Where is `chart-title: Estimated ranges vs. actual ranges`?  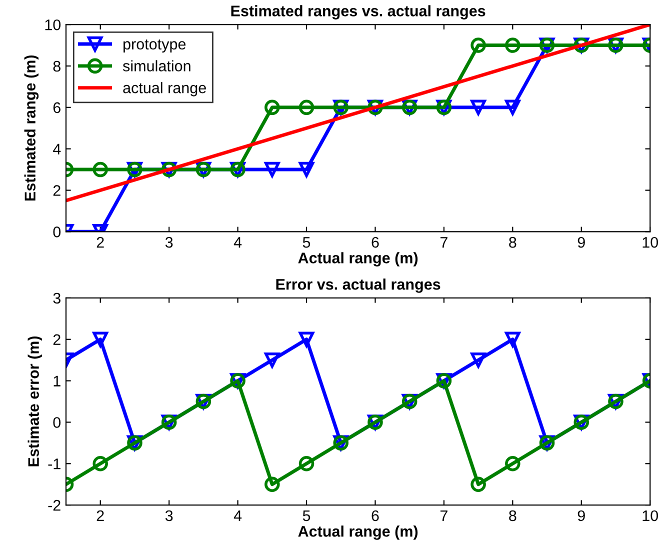
chart-title: Estimated ranges vs. actual ranges is located at coordinates (358, 12).